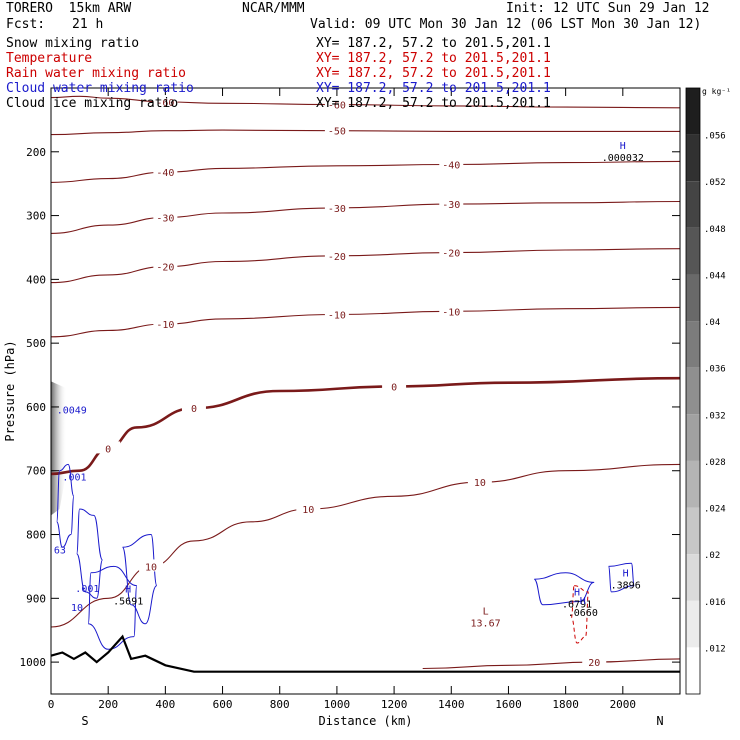 The height and width of the screenshot is (740, 740). What do you see at coordinates (712, 556) in the screenshot?
I see `colorbar-tick-label: .02` at bounding box center [712, 556].